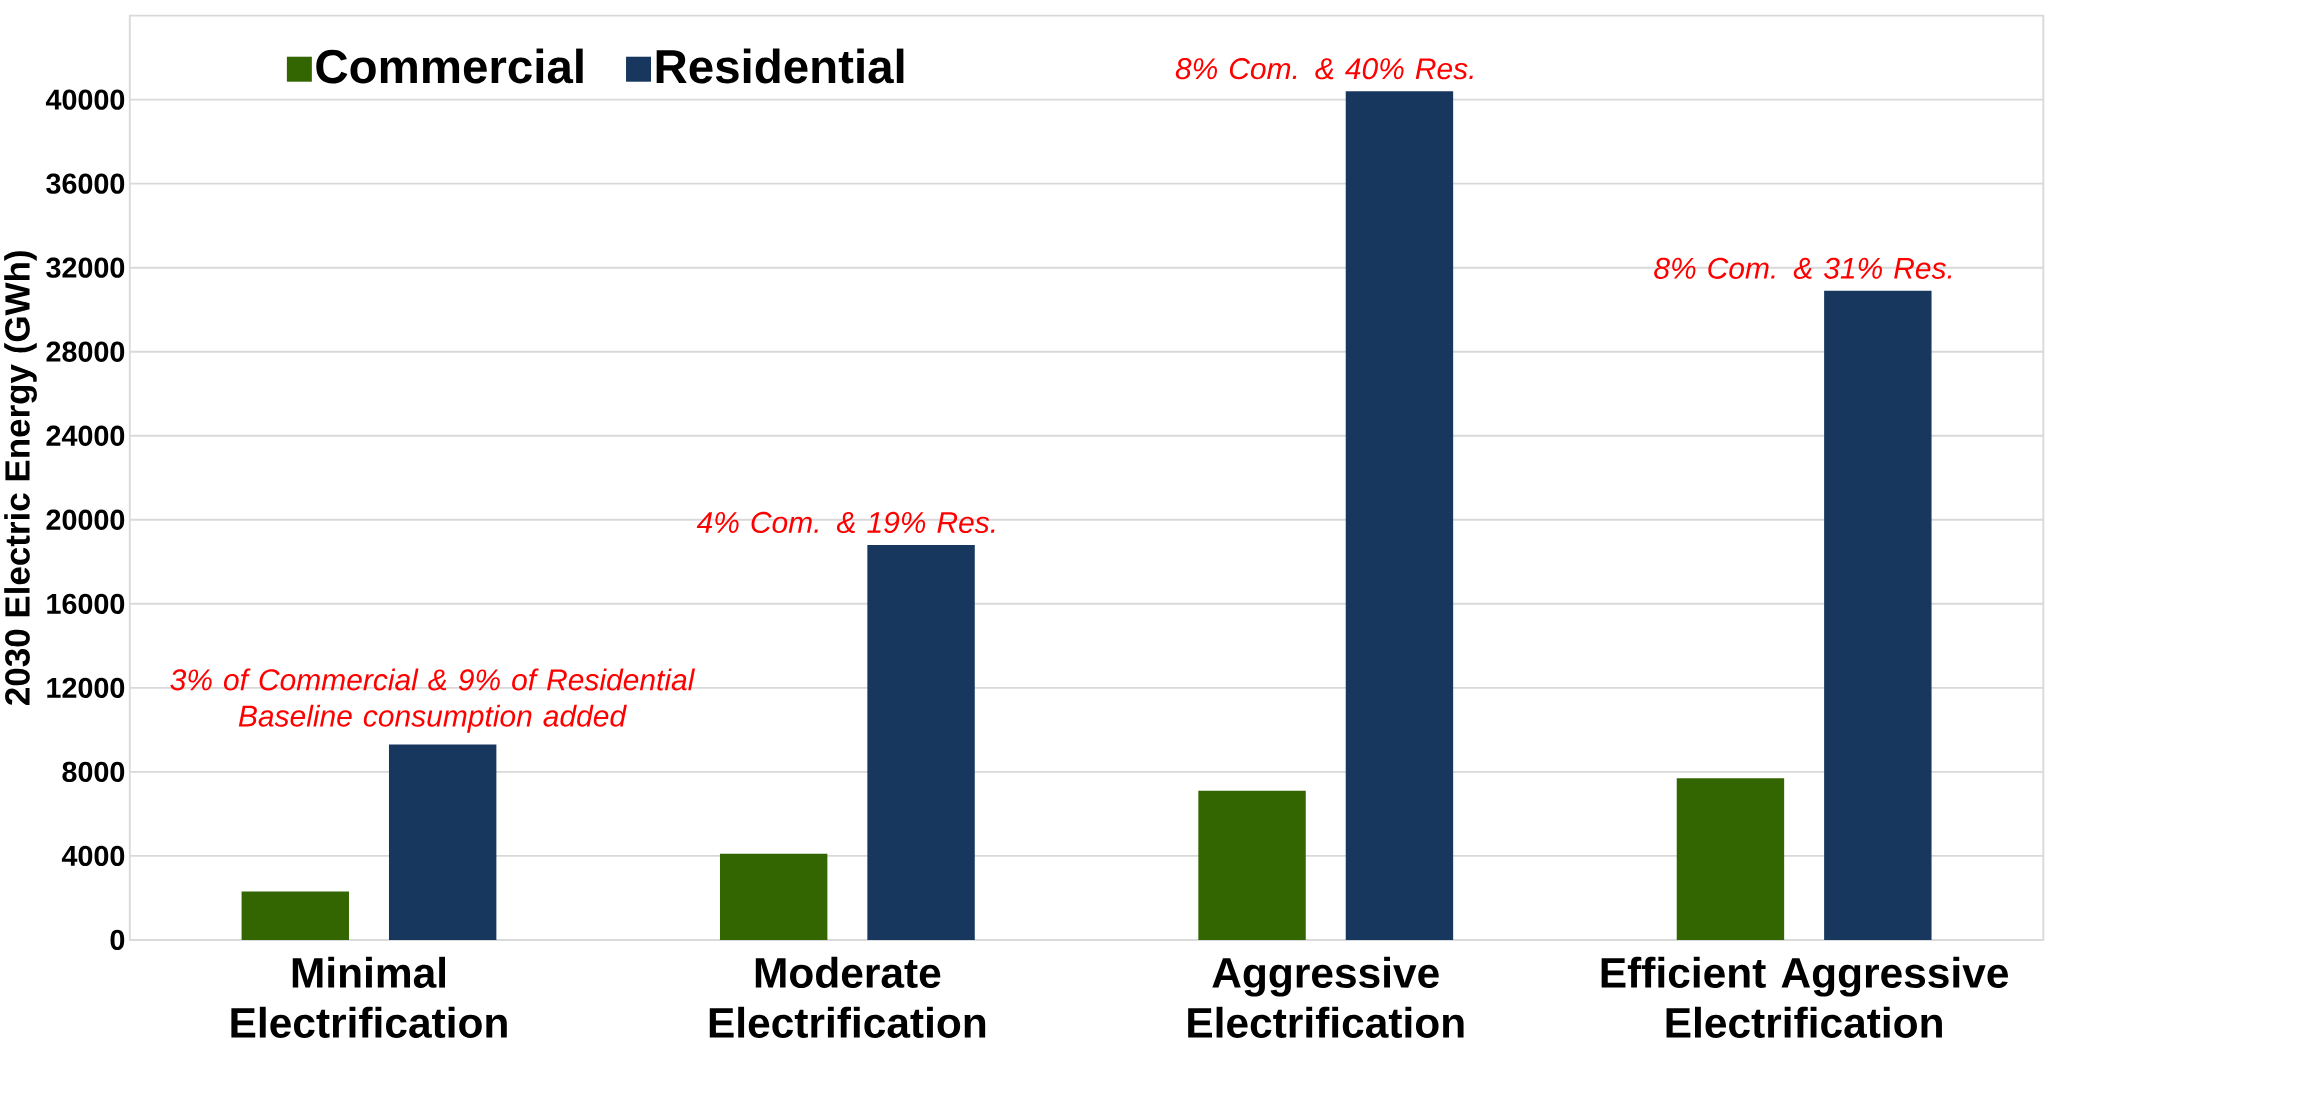 This screenshot has width=2315, height=1104. Describe the element at coordinates (780, 66) in the screenshot. I see `legend-label: Residential` at that location.